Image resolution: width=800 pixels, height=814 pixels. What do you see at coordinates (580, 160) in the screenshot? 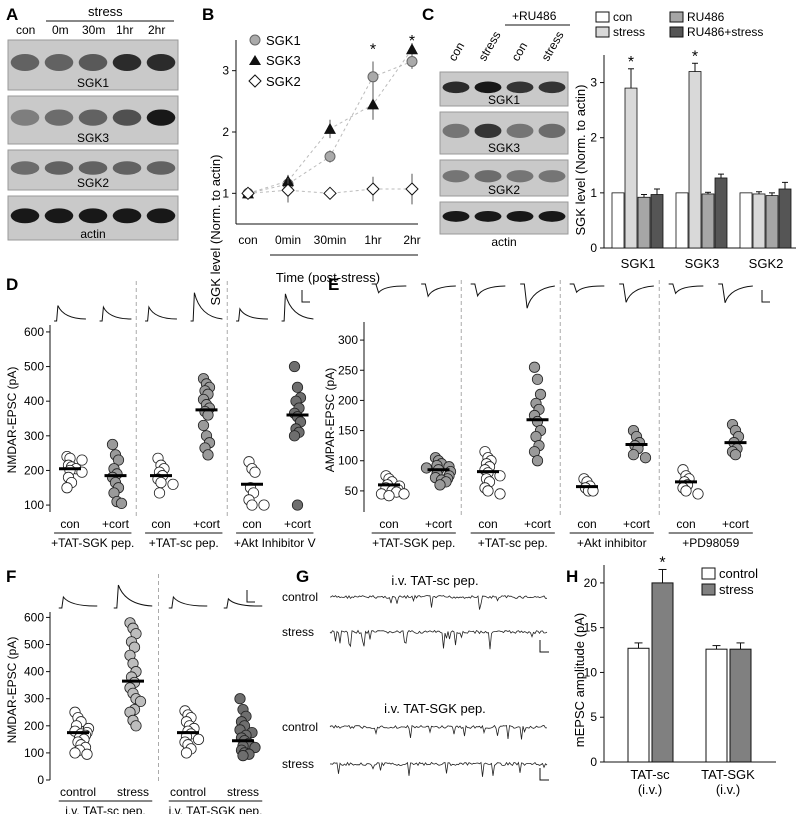
I see `panel-c-ylabel: SGK level (Norm. to actin)` at bounding box center [580, 160].